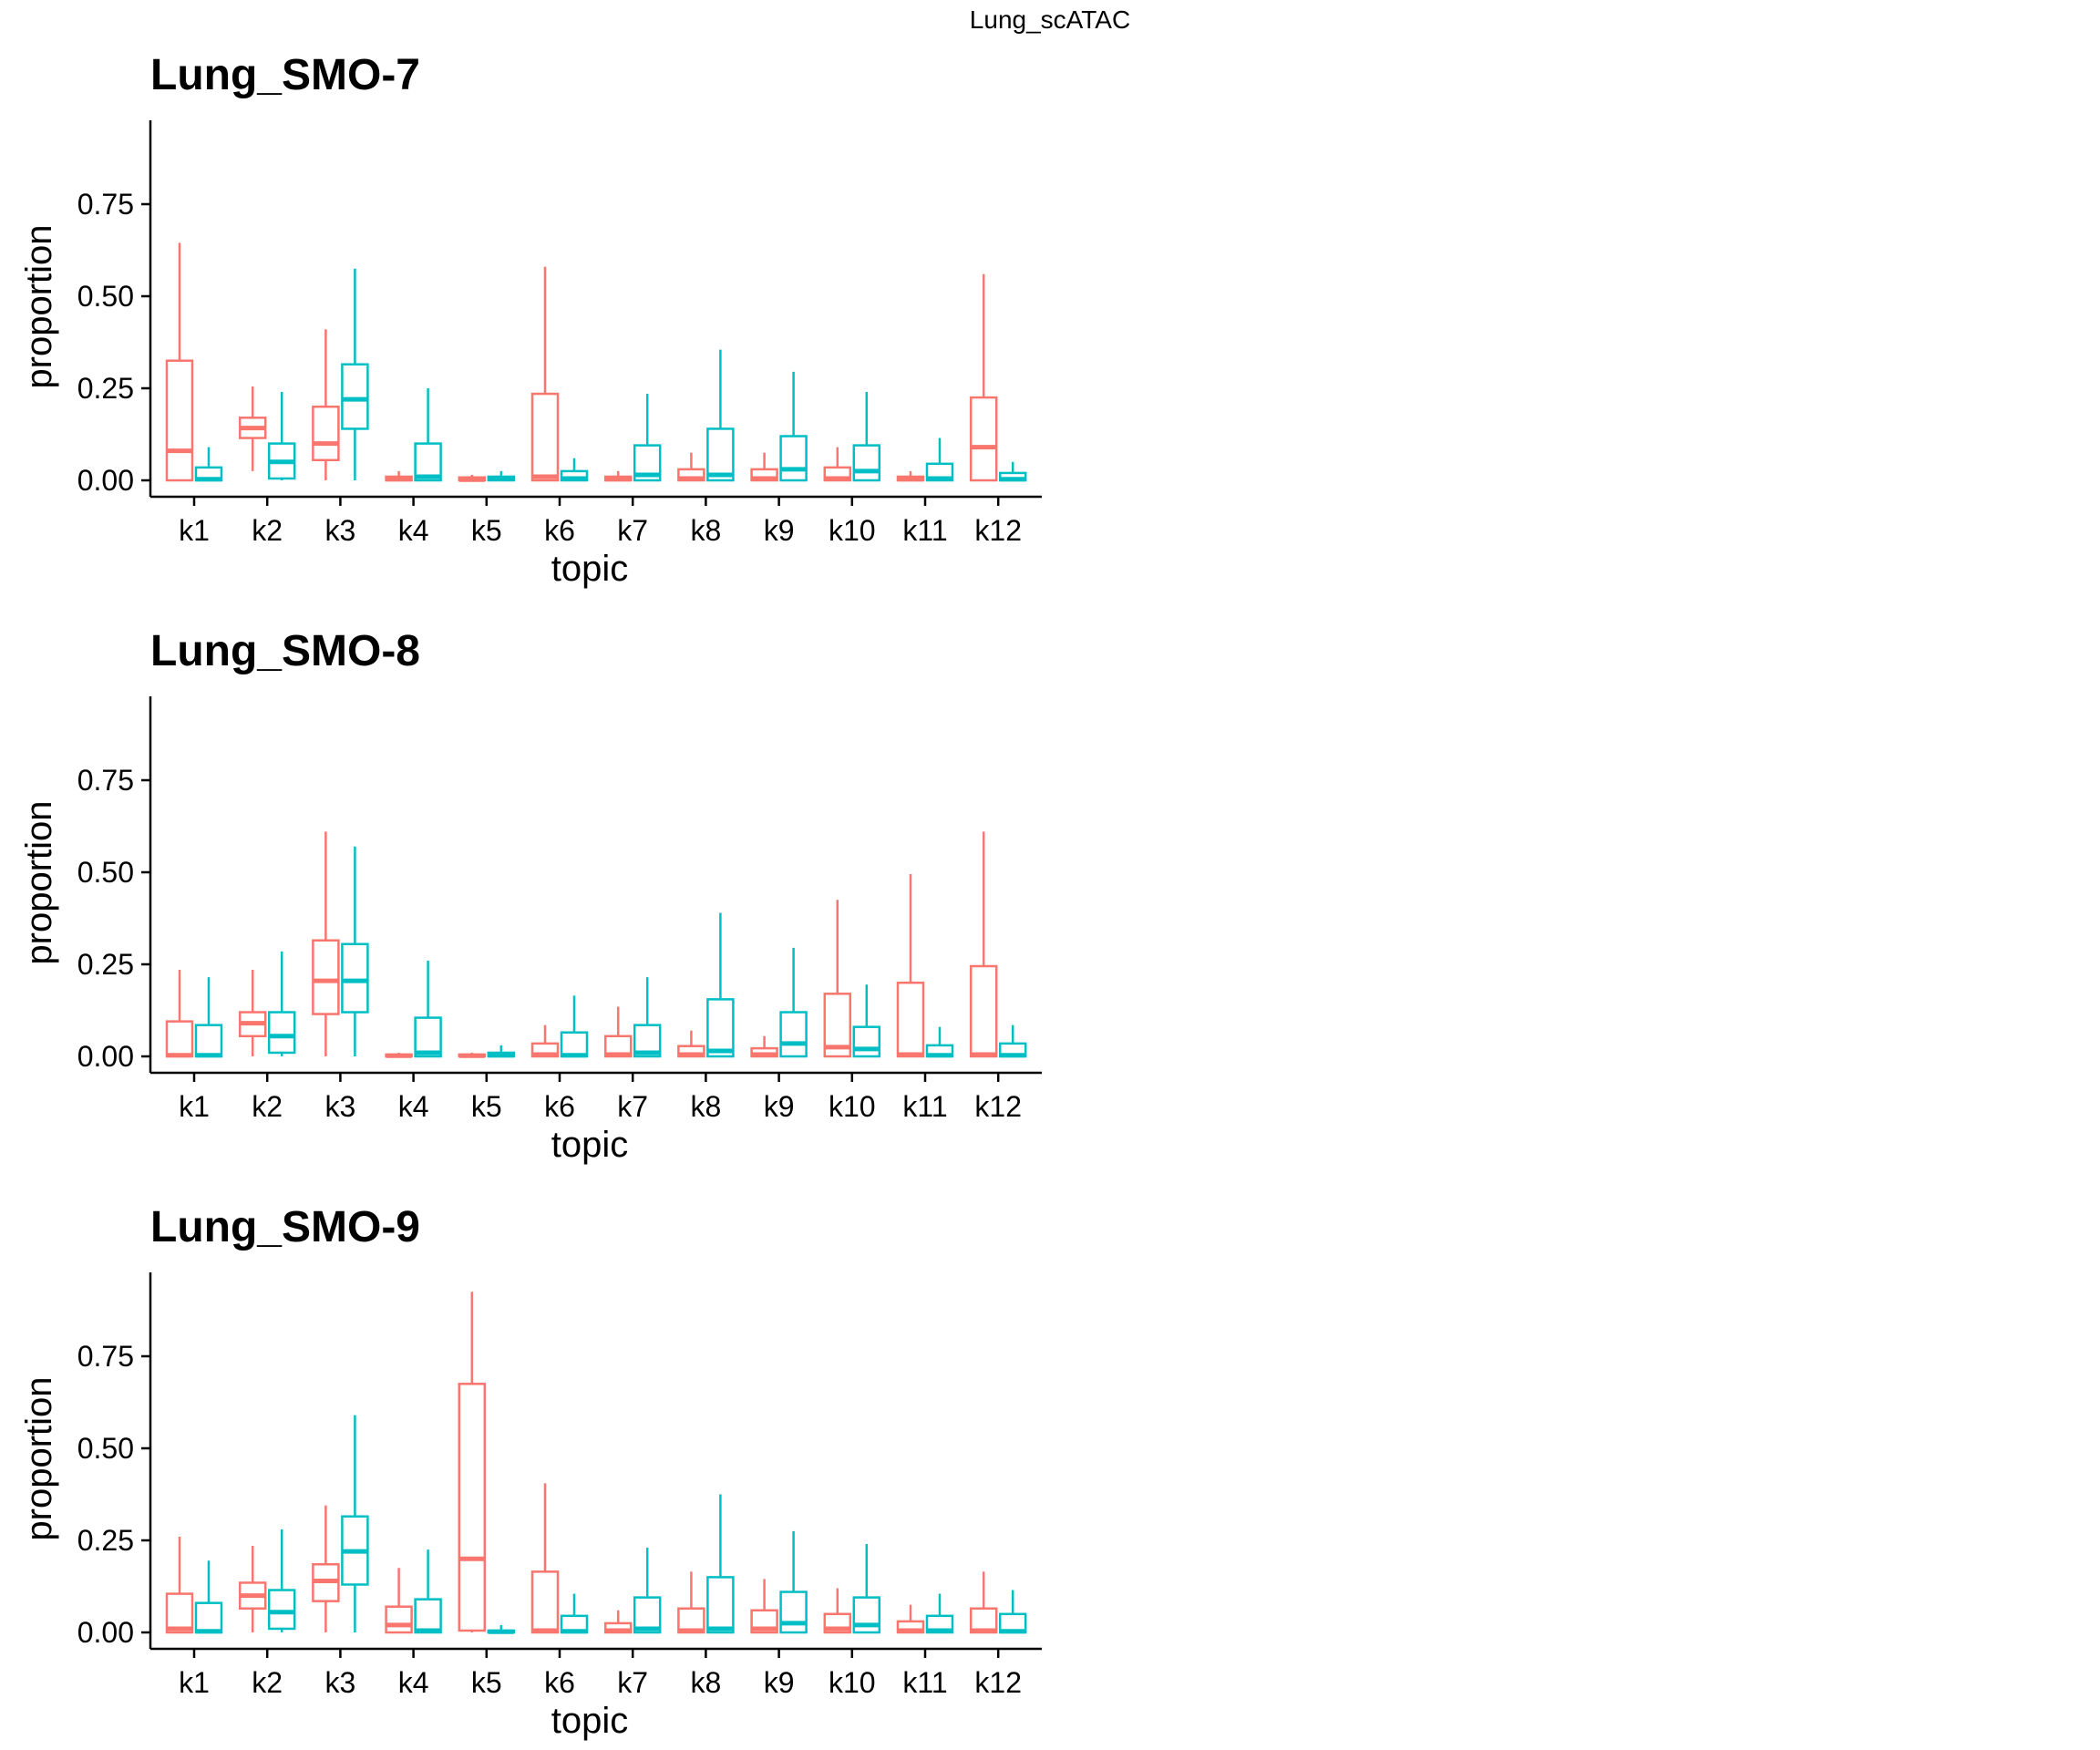 This screenshot has height=1750, width=2100. What do you see at coordinates (924, 530) in the screenshot?
I see `x-tick-label: k11` at bounding box center [924, 530].